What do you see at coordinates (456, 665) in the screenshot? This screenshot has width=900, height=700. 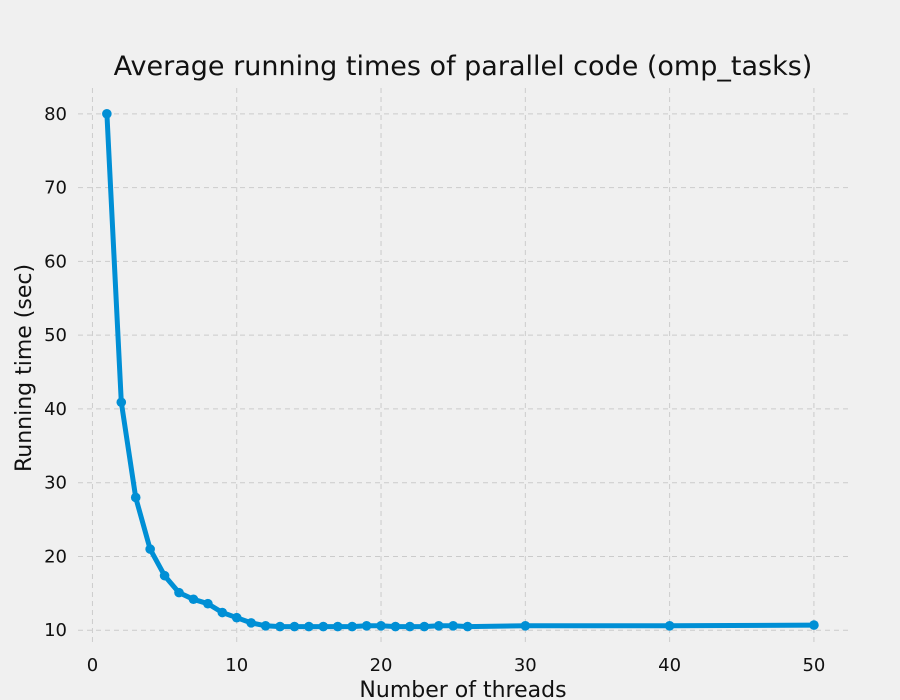 I see `x-axis-ticks: 0 10 20 30 40 50` at bounding box center [456, 665].